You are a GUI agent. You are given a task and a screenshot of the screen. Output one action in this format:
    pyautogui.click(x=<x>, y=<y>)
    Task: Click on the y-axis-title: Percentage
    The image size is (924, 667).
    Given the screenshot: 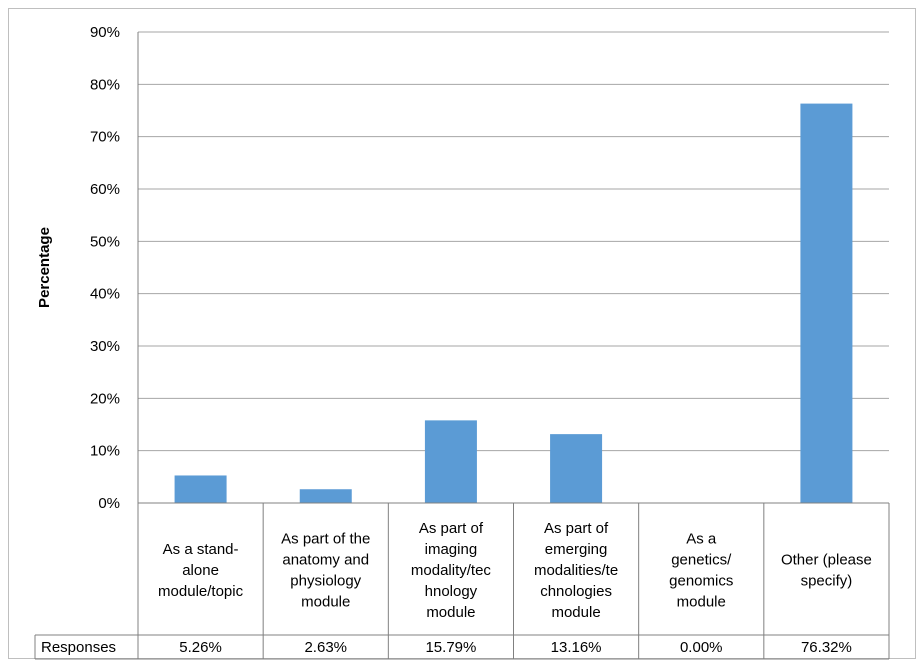 What is the action you would take?
    pyautogui.click(x=44, y=267)
    